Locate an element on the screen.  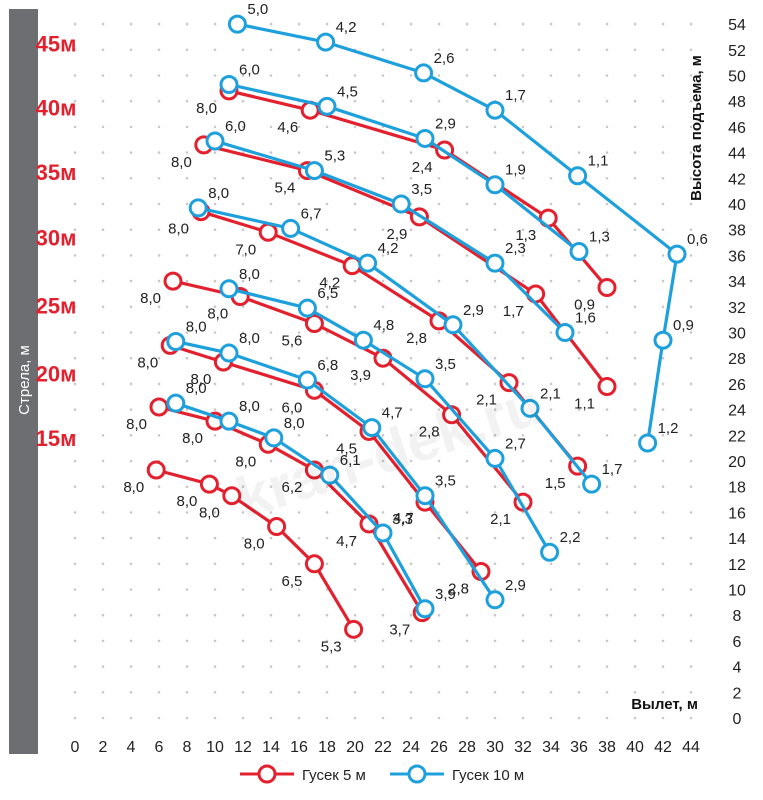
data-label: 4,2 is located at coordinates (329, 283).